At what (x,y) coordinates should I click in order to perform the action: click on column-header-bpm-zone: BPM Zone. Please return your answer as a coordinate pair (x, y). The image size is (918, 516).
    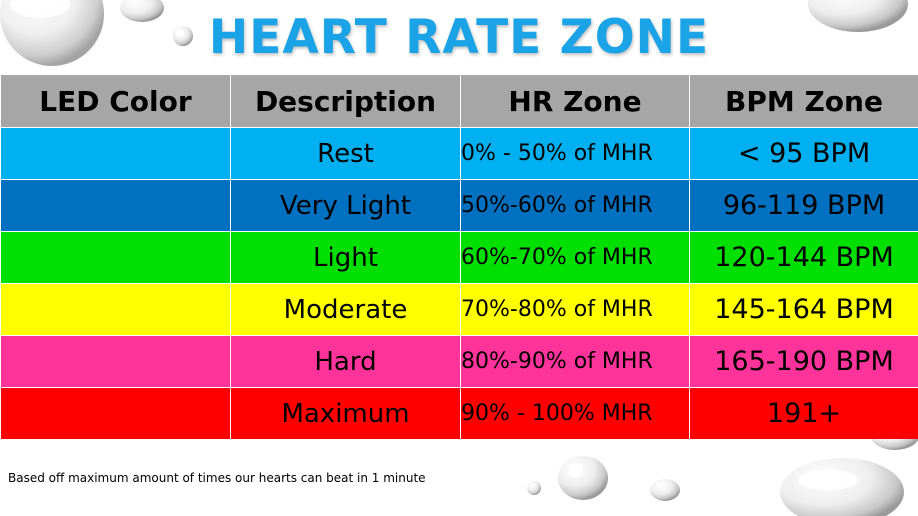
    Looking at the image, I should click on (803, 101).